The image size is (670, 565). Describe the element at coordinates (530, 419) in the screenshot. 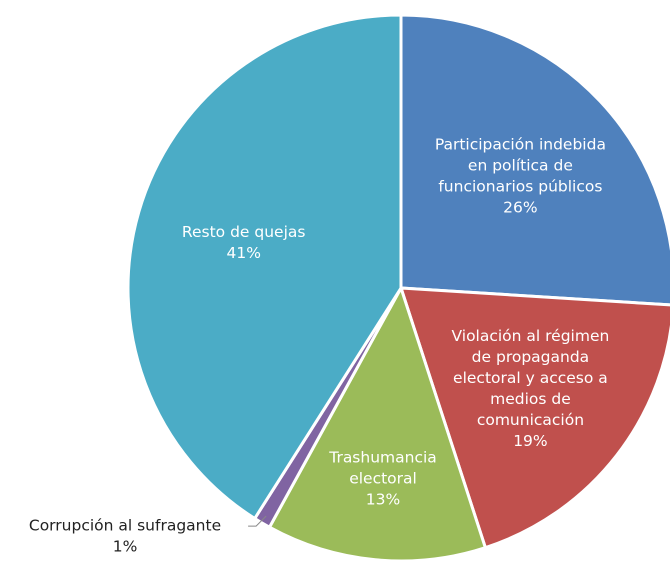

I see `slice-label-line: comunicación` at that location.